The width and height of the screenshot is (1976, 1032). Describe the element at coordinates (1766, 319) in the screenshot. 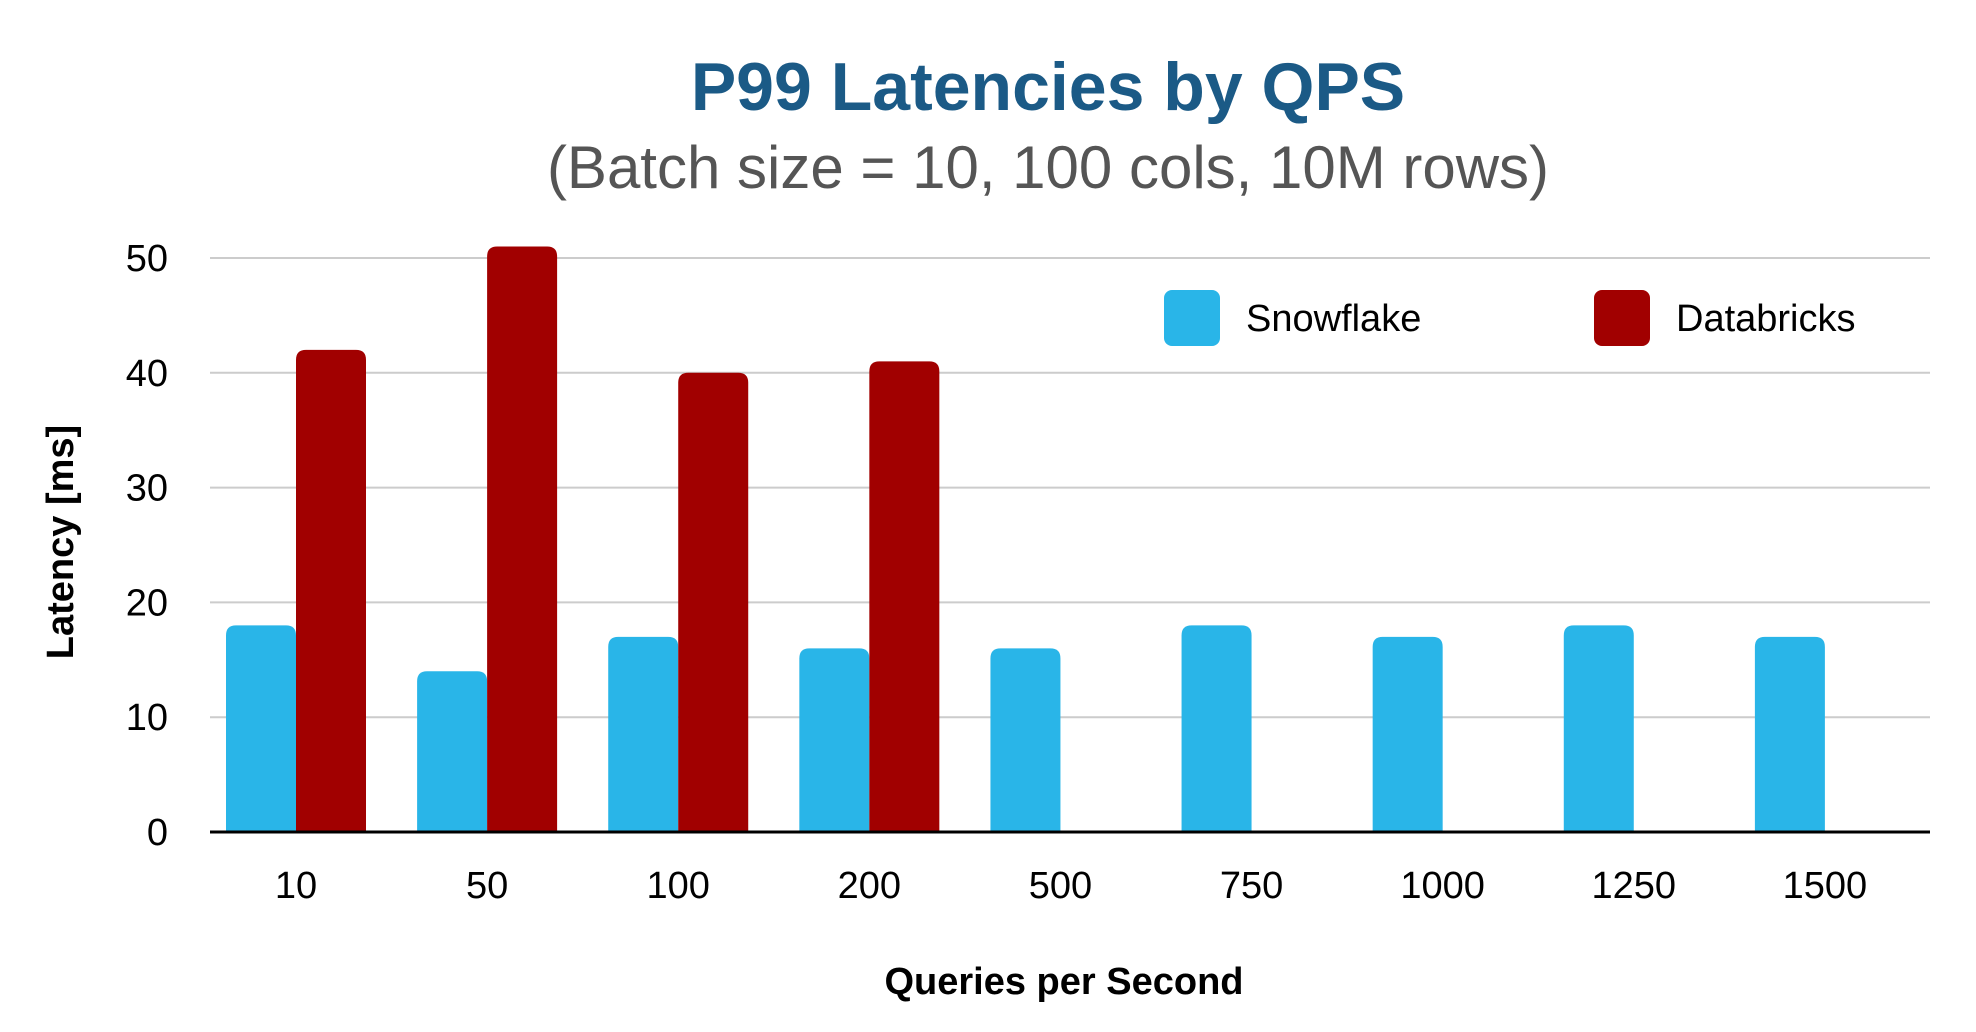

I see `legend-label-databricks: Databricks` at that location.